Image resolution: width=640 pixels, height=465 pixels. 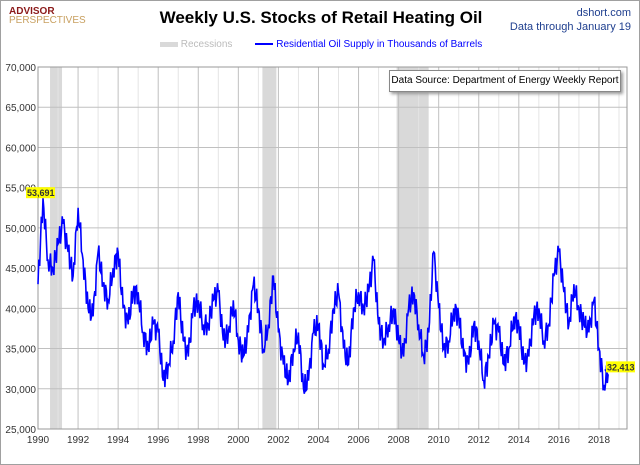 What do you see at coordinates (38, 440) in the screenshot?
I see `x-tick-label: 1990` at bounding box center [38, 440].